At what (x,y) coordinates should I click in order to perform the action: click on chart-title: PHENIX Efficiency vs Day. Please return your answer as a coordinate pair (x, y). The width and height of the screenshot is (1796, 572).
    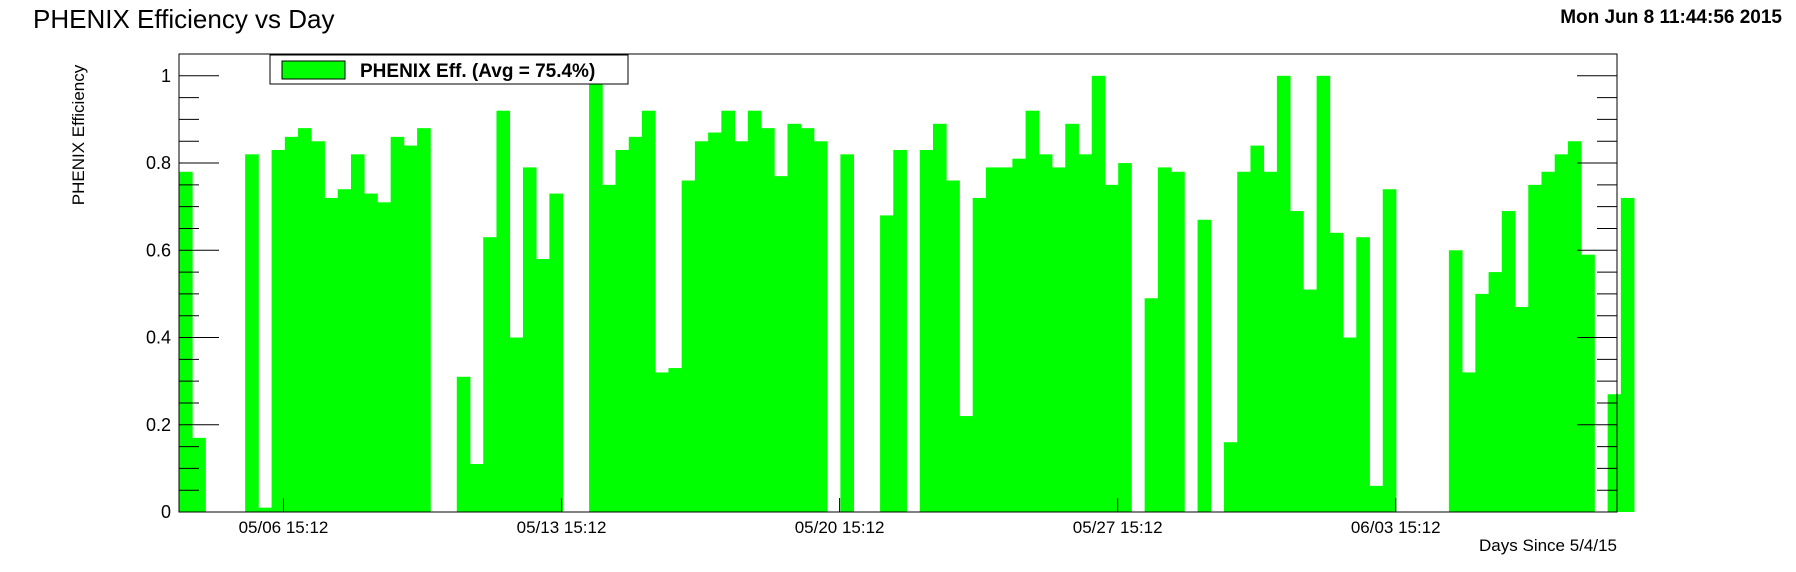
    Looking at the image, I should click on (184, 19).